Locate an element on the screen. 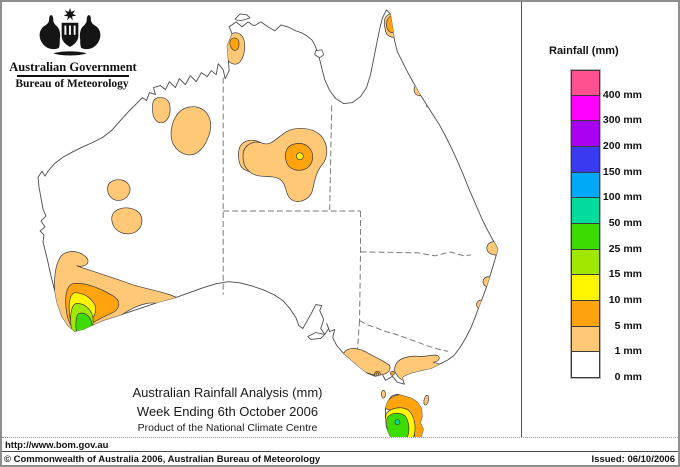  legend-label: 0 mm is located at coordinates (628, 377).